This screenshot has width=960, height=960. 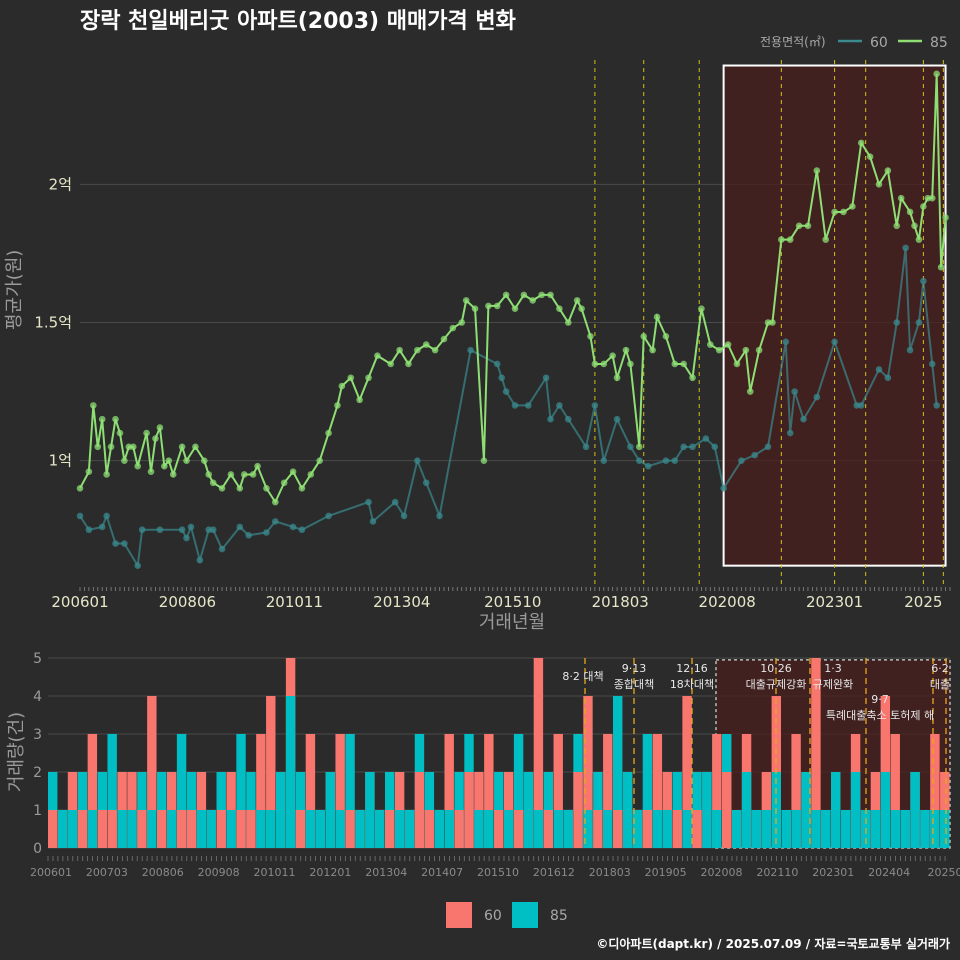 What do you see at coordinates (37, 735) in the screenshot?
I see `volume-y-tick-label: 3` at bounding box center [37, 735].